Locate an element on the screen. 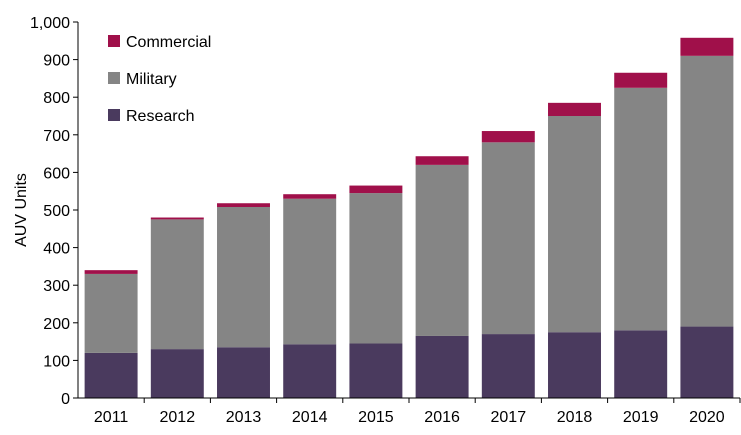  bar-commercial-2017 is located at coordinates (508, 137).